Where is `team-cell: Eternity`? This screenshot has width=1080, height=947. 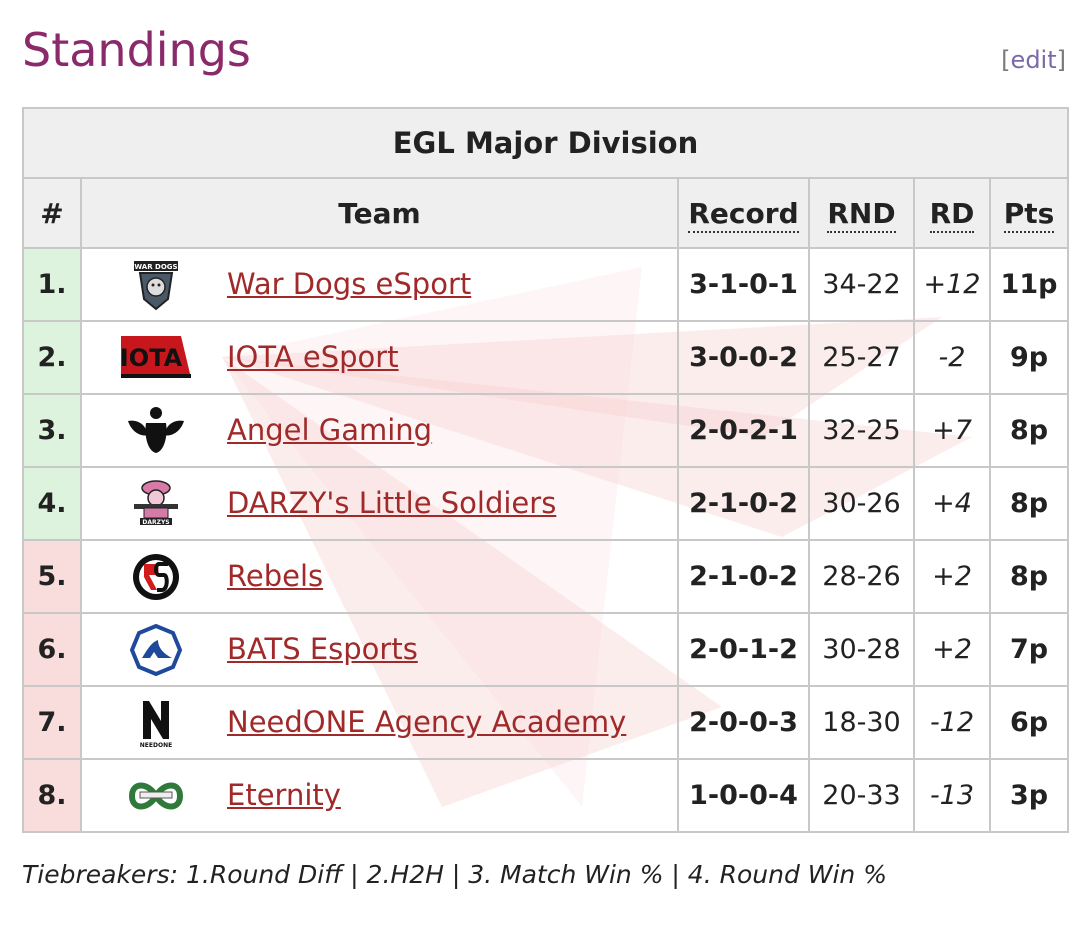
team-cell: Eternity is located at coordinates (379, 795).